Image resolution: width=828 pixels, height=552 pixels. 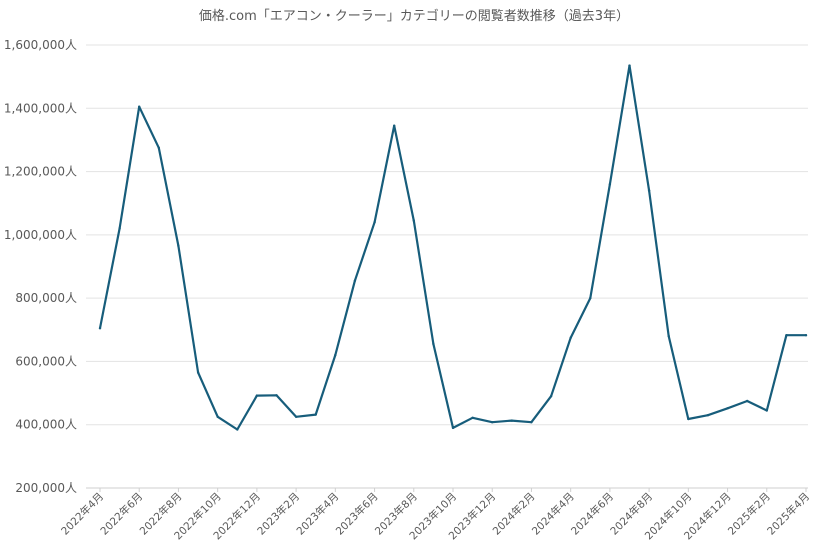 What do you see at coordinates (414, 16) in the screenshot?
I see `chart-title: 価格.com「エアコン・クーラー」カテゴリーの閲覧者数推移（過去3年）` at bounding box center [414, 16].